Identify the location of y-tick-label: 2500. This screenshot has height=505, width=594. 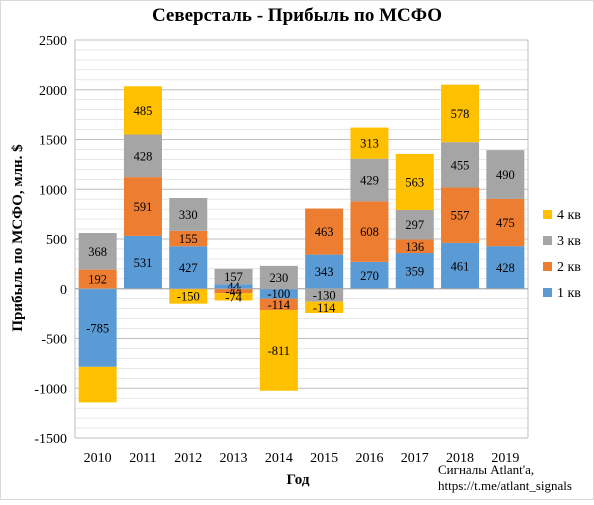
(53, 41).